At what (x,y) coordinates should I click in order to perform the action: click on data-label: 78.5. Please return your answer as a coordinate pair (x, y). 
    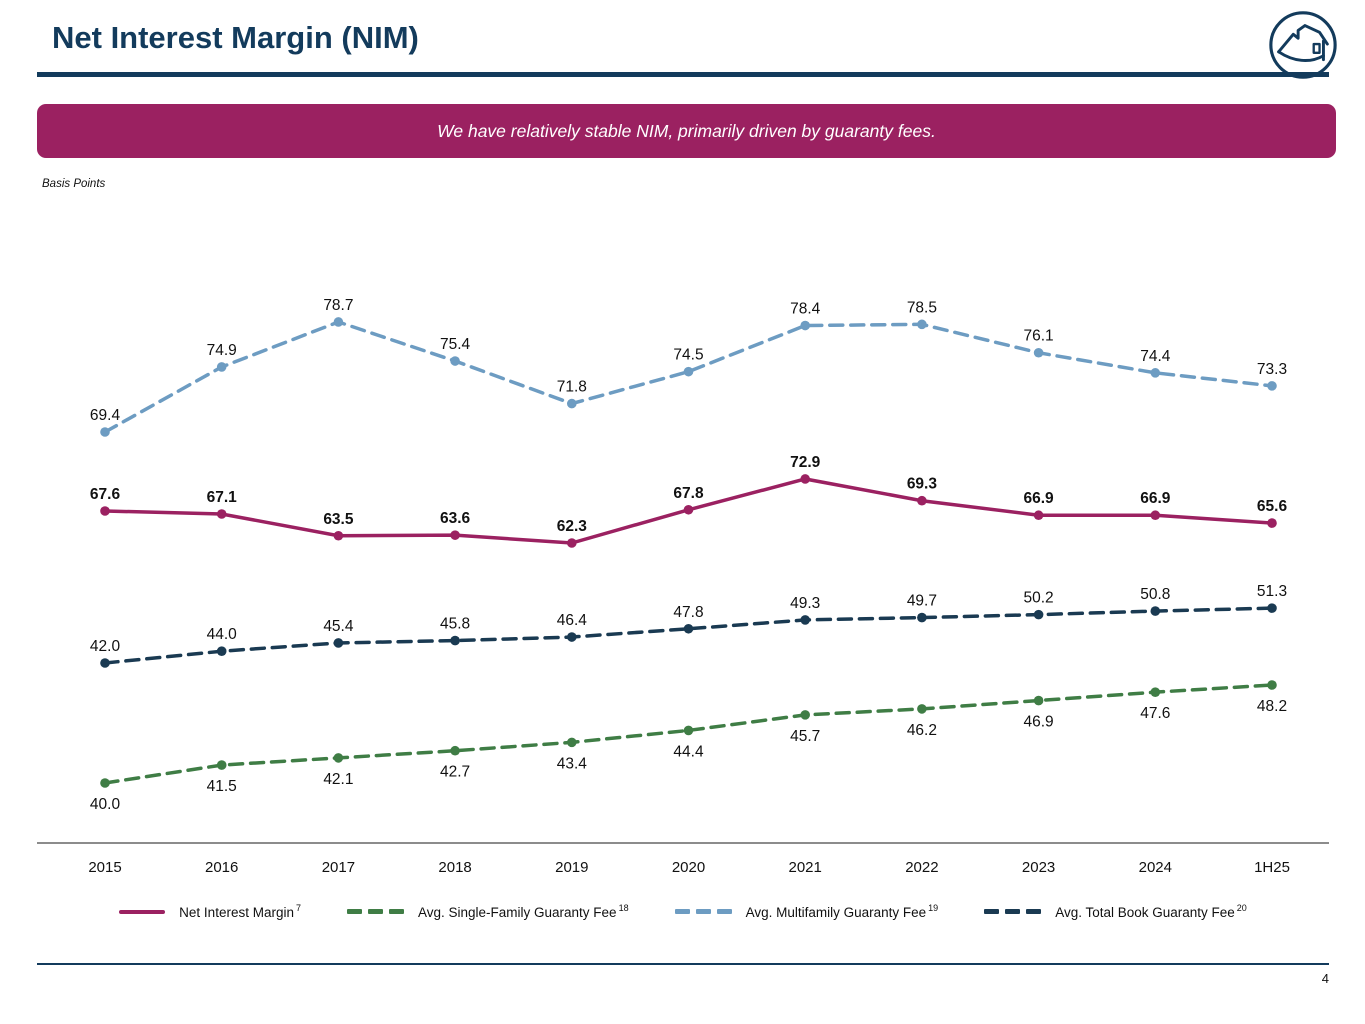
    Looking at the image, I should click on (922, 307).